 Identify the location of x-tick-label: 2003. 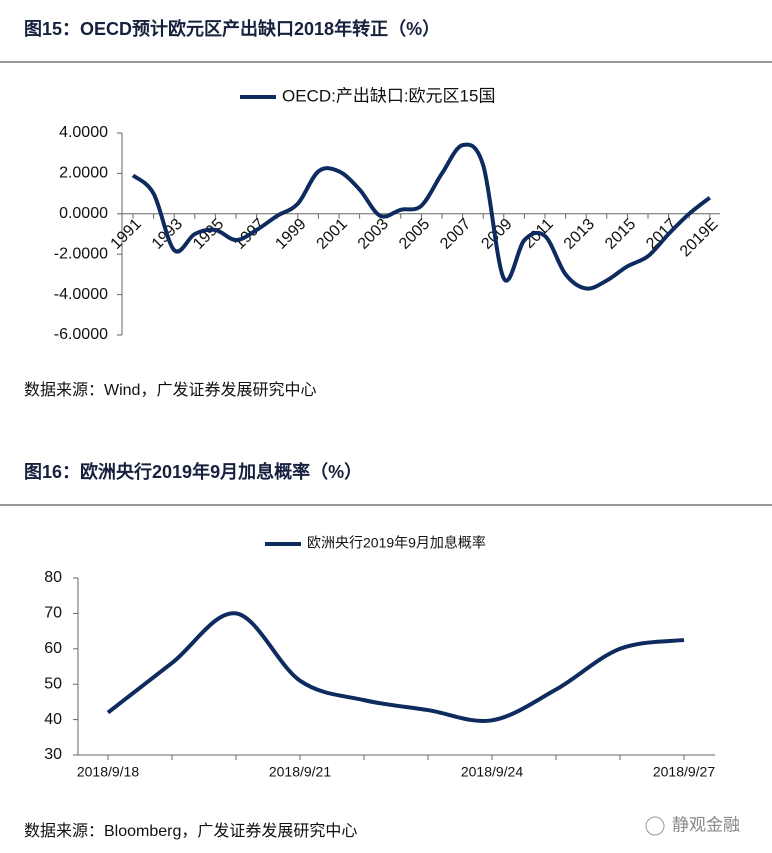
(373, 234).